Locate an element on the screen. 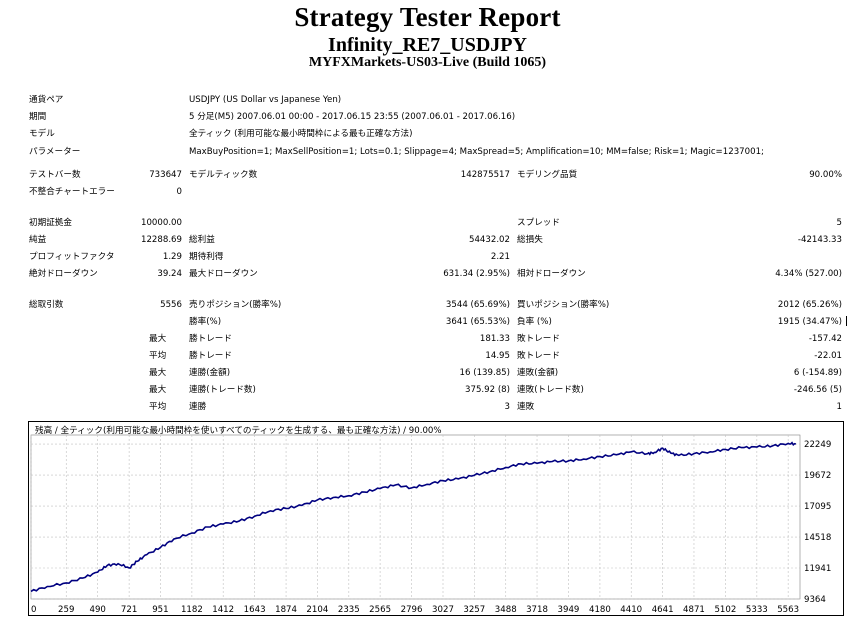 Image resolution: width=855 pixels, height=619 pixels. total-trades-value: 5556 is located at coordinates (171, 305).